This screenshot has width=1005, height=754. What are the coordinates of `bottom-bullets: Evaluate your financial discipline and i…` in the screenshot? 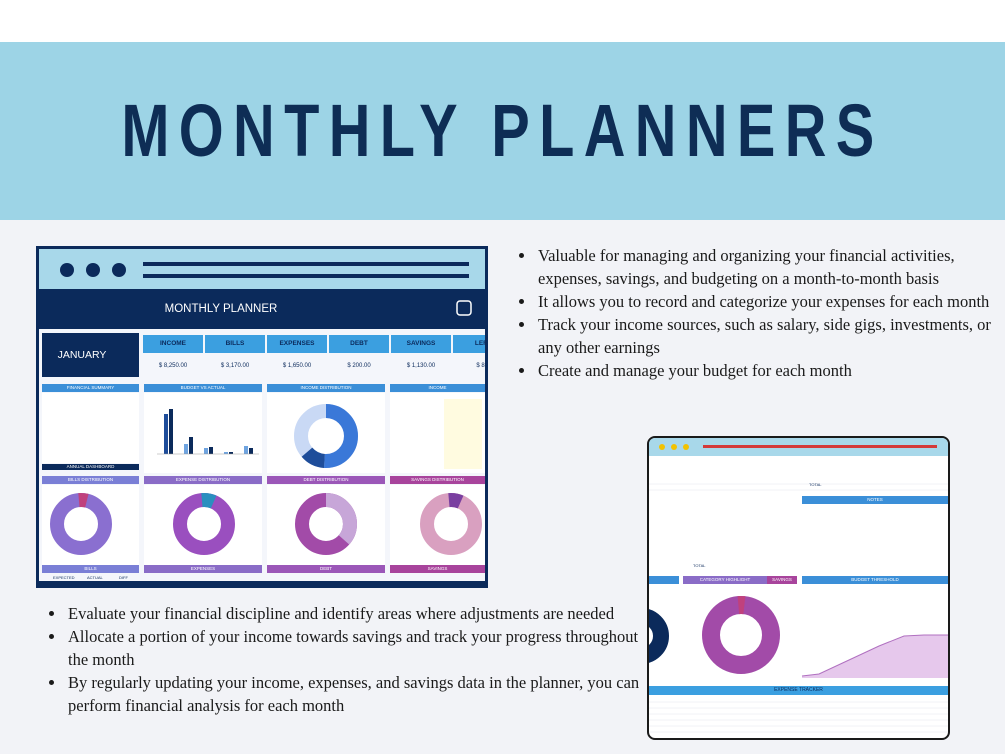 It's located at (347, 659).